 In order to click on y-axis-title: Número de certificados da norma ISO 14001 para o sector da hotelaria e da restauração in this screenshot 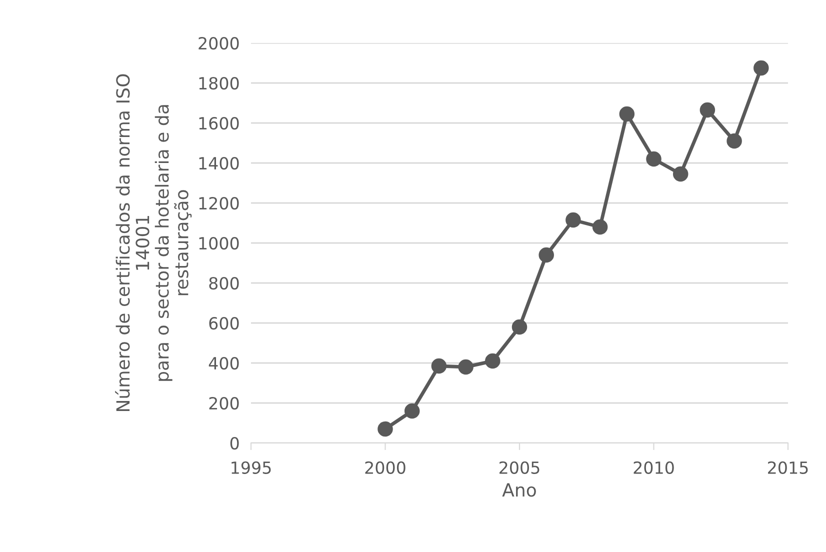, I will do `click(153, 243)`.